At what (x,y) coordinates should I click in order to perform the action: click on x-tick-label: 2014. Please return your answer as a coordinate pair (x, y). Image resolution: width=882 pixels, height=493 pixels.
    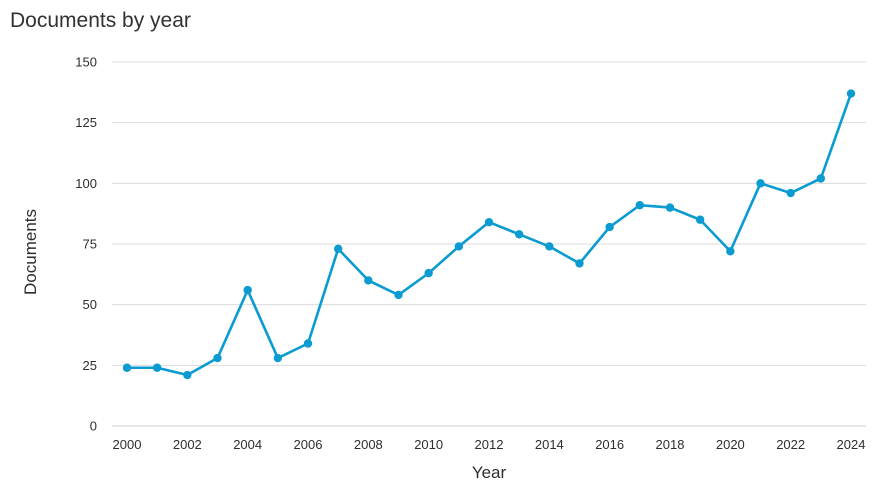
    Looking at the image, I should click on (549, 444).